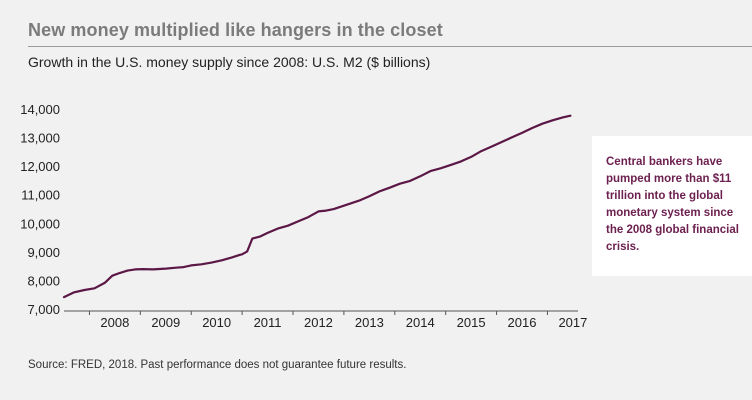 This screenshot has height=400, width=752. I want to click on x-tick-label: 2013, so click(369, 322).